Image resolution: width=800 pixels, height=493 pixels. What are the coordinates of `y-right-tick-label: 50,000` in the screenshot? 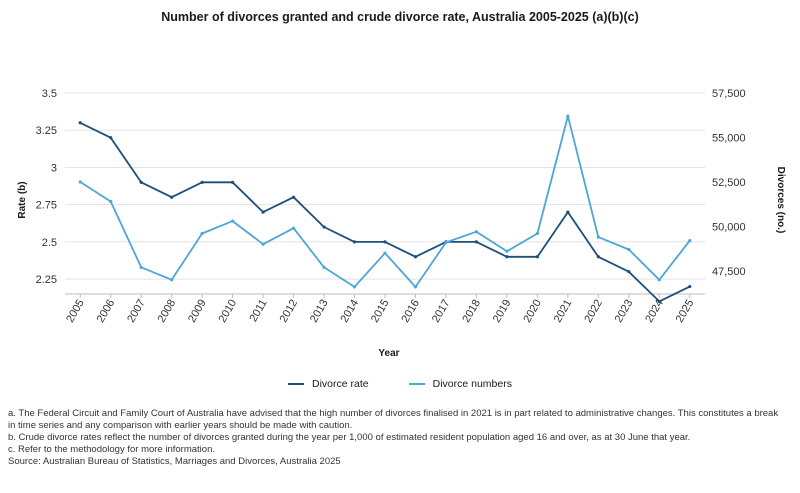 It's located at (729, 227).